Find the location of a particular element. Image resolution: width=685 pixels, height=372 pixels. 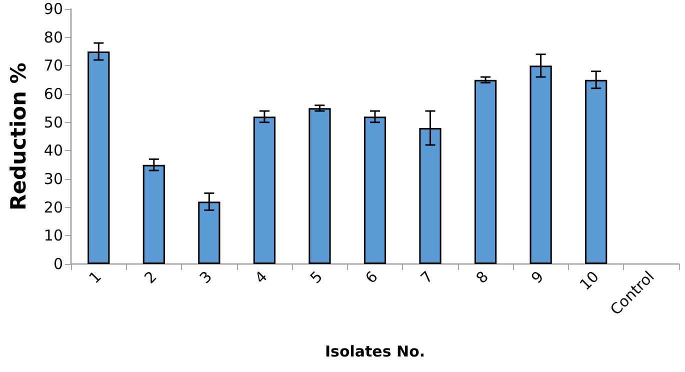

y-tick-label: 0 is located at coordinates (58, 264).